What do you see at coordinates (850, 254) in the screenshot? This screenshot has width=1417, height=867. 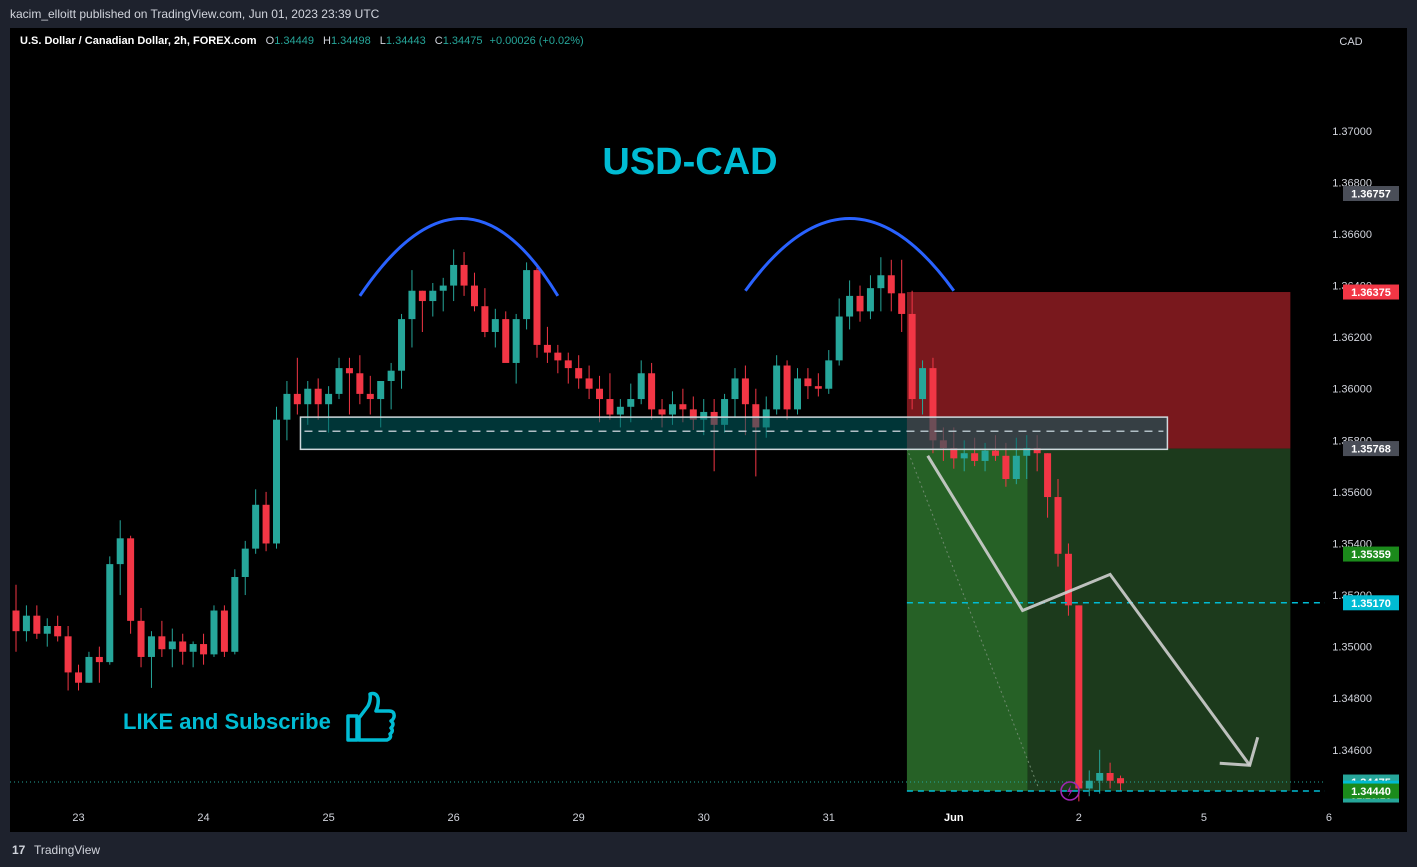 I see `right-top-arc` at bounding box center [850, 254].